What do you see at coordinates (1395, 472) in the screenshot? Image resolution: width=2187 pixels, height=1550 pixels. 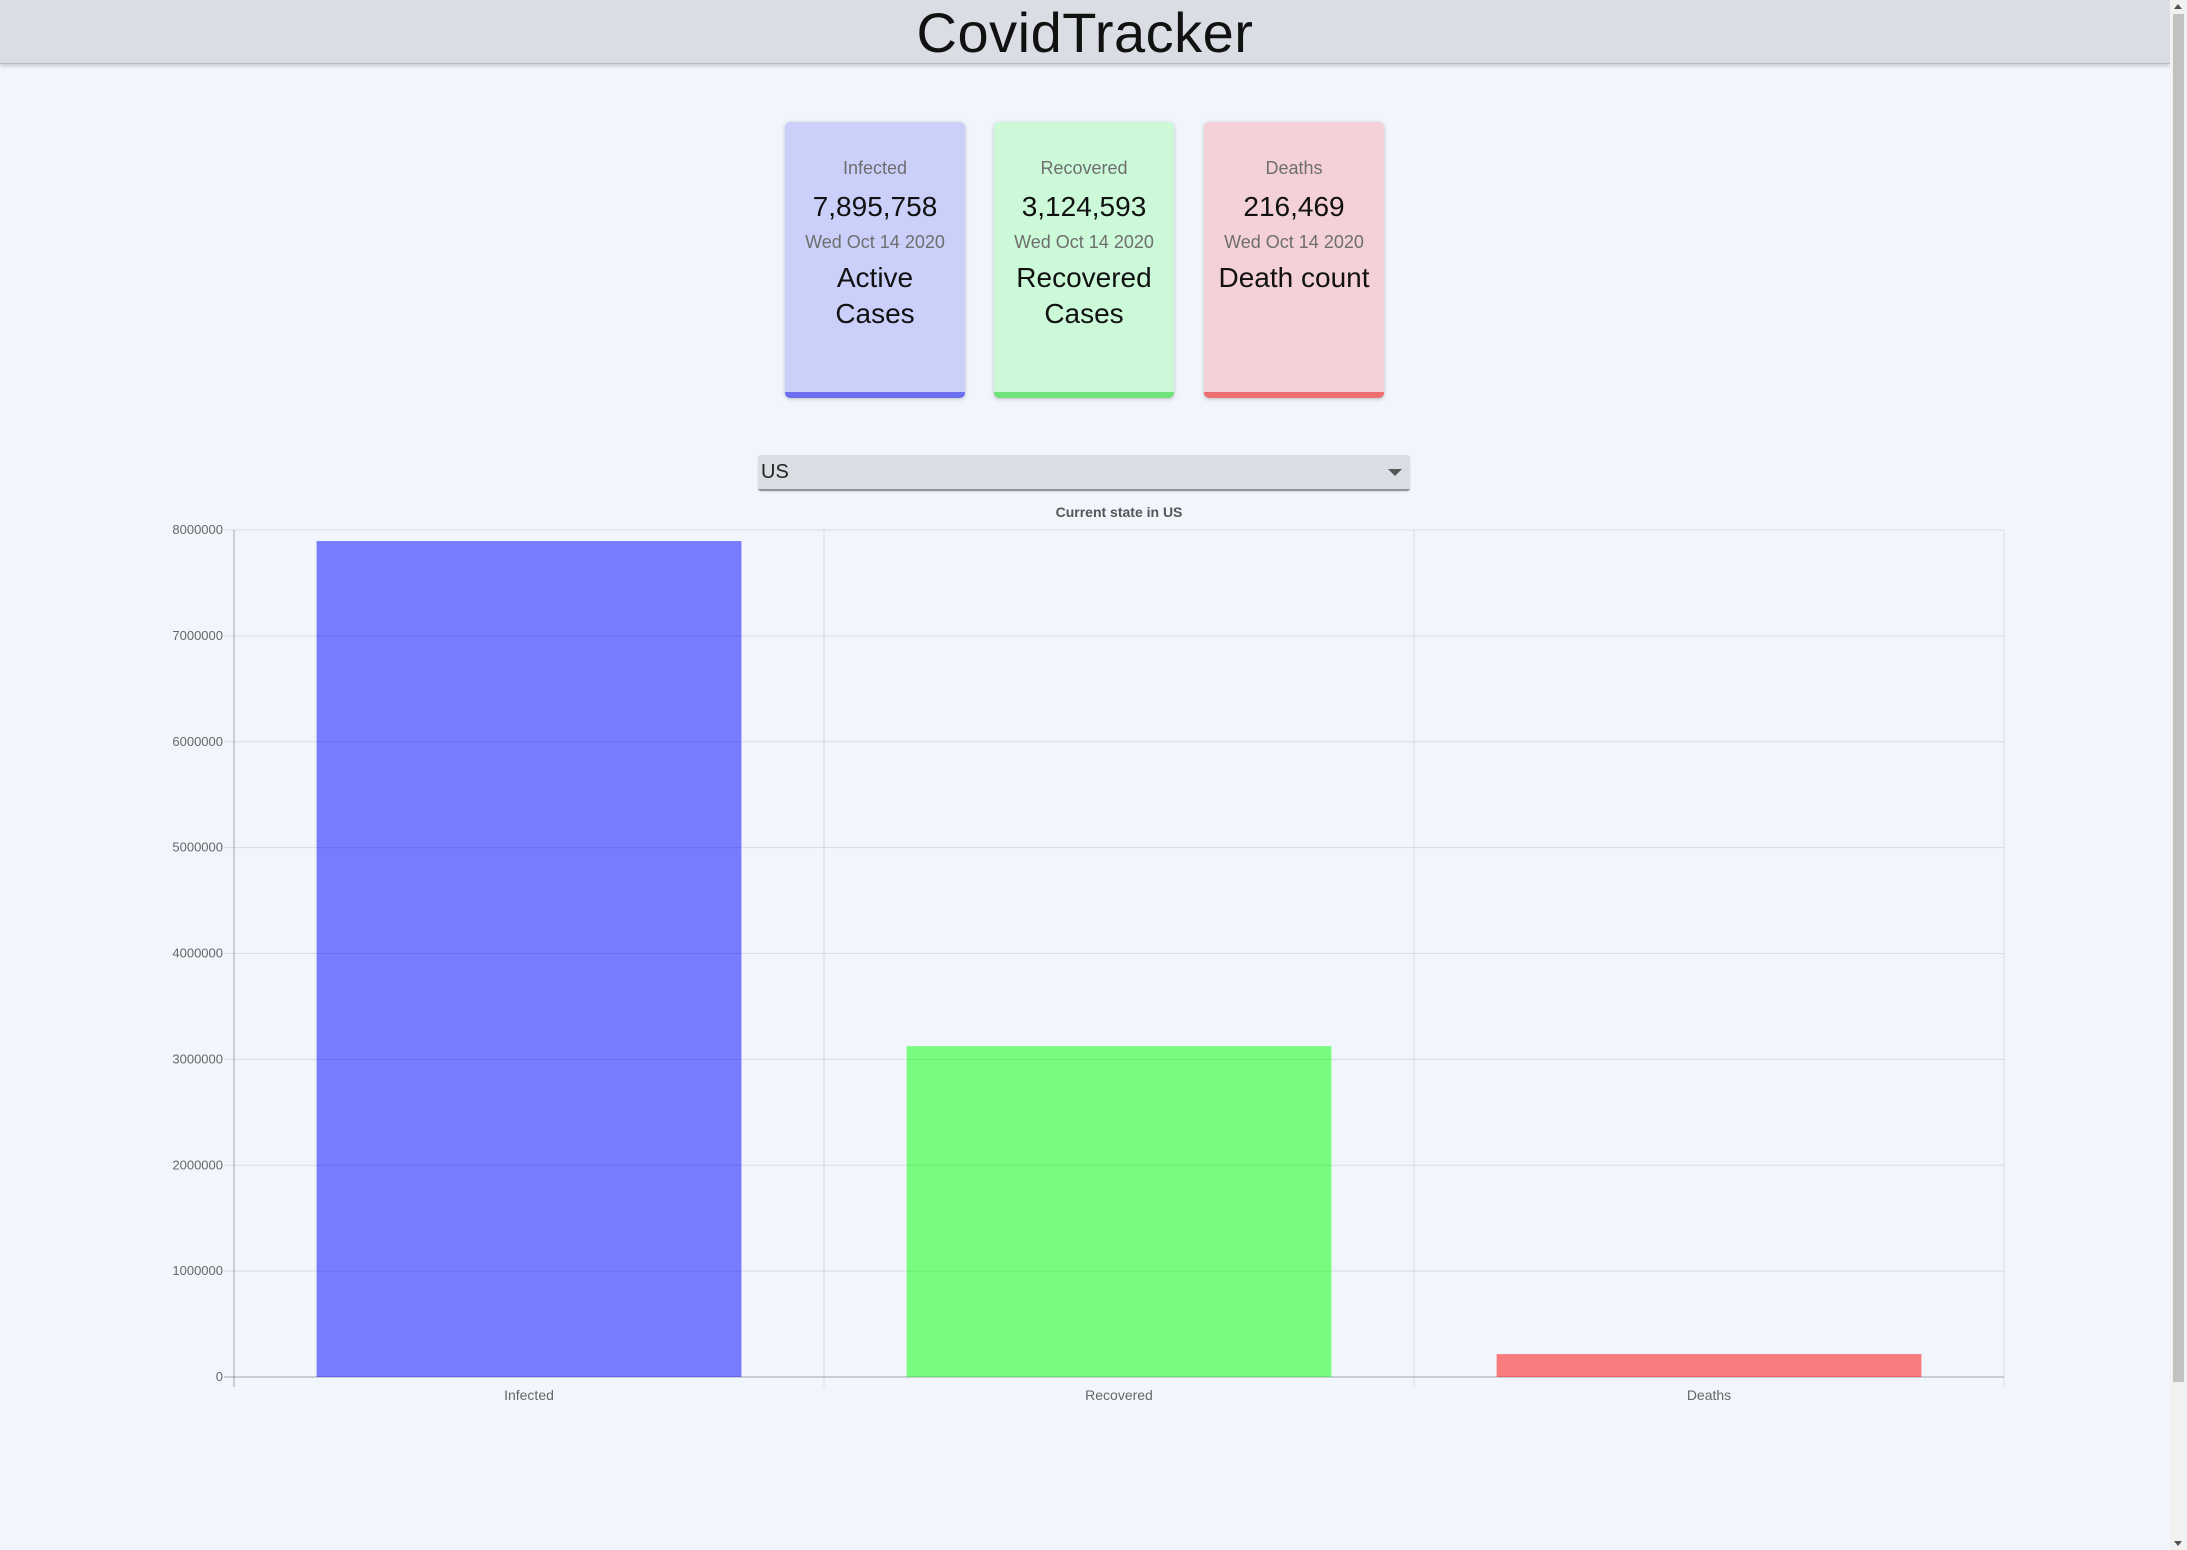 I see `chevron-down-icon` at bounding box center [1395, 472].